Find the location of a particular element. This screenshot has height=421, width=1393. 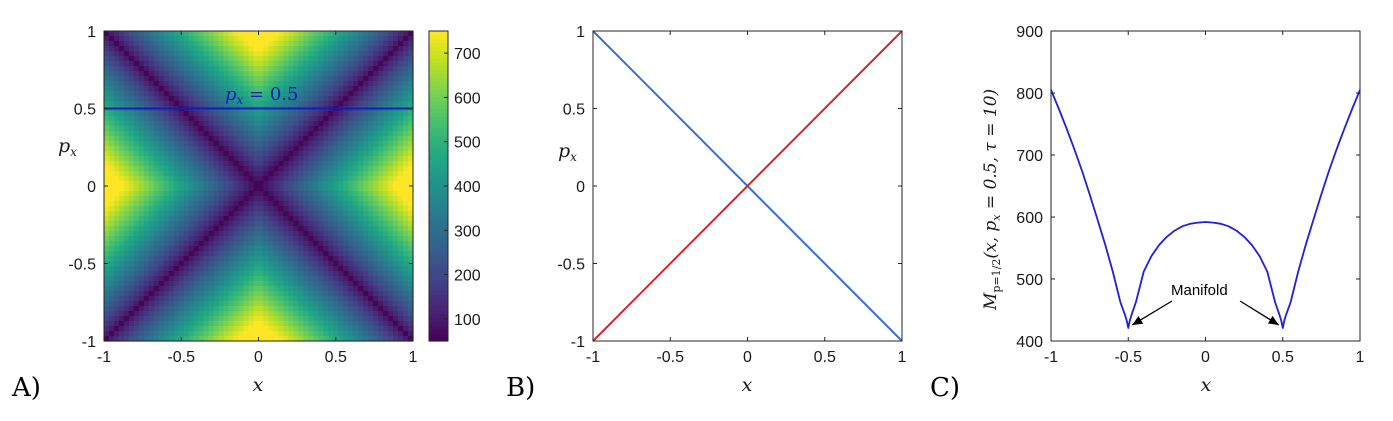

y-axis-label-c: Mp=1/2(x, px = 0.5, τ = 10) is located at coordinates (992, 200).